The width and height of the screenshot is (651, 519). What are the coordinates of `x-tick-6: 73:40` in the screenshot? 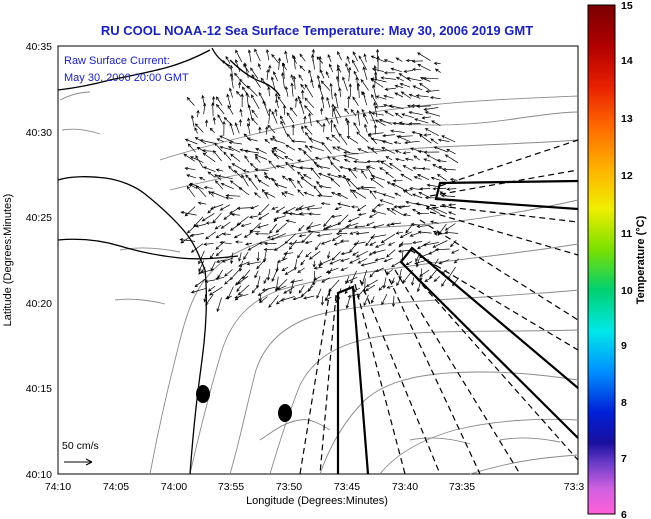 It's located at (405, 487).